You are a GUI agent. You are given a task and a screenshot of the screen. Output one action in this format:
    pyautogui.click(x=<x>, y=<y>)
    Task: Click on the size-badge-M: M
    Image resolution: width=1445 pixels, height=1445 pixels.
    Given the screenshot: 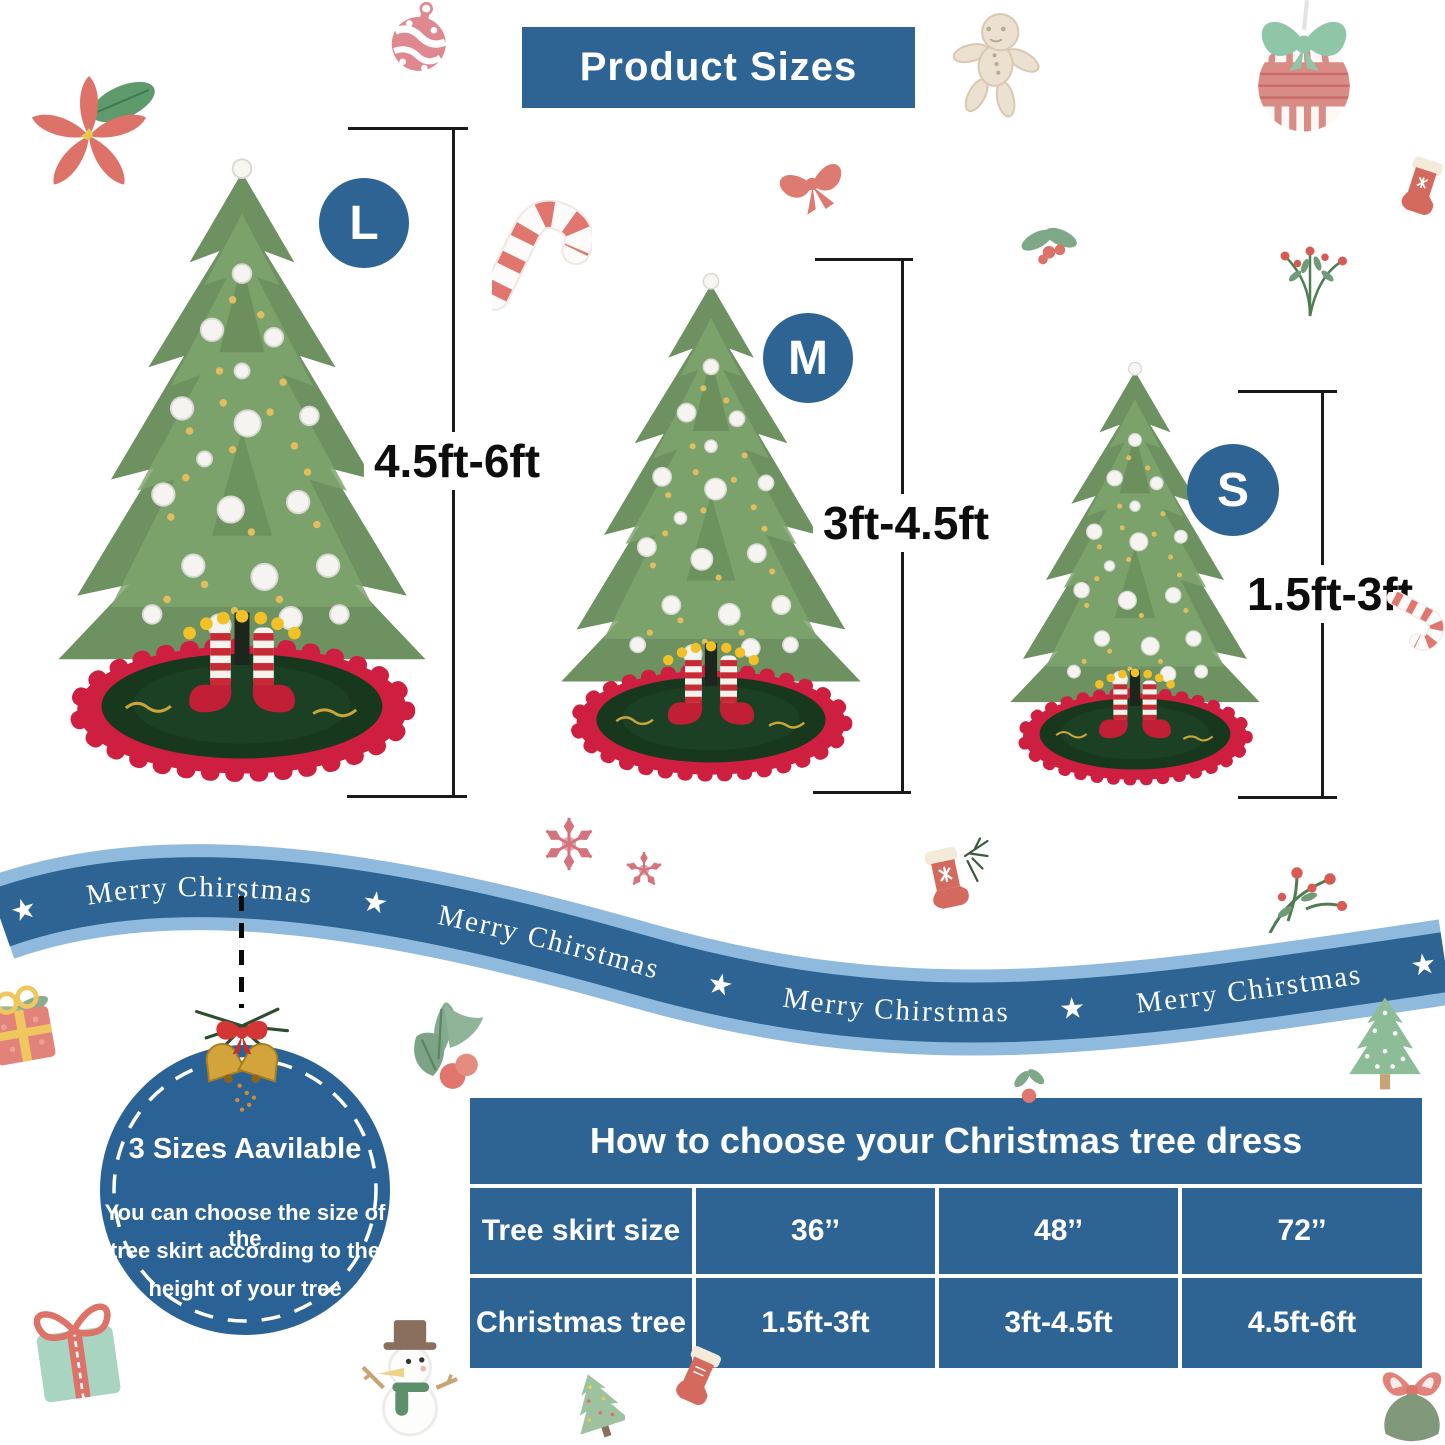 What is the action you would take?
    pyautogui.click(x=808, y=358)
    